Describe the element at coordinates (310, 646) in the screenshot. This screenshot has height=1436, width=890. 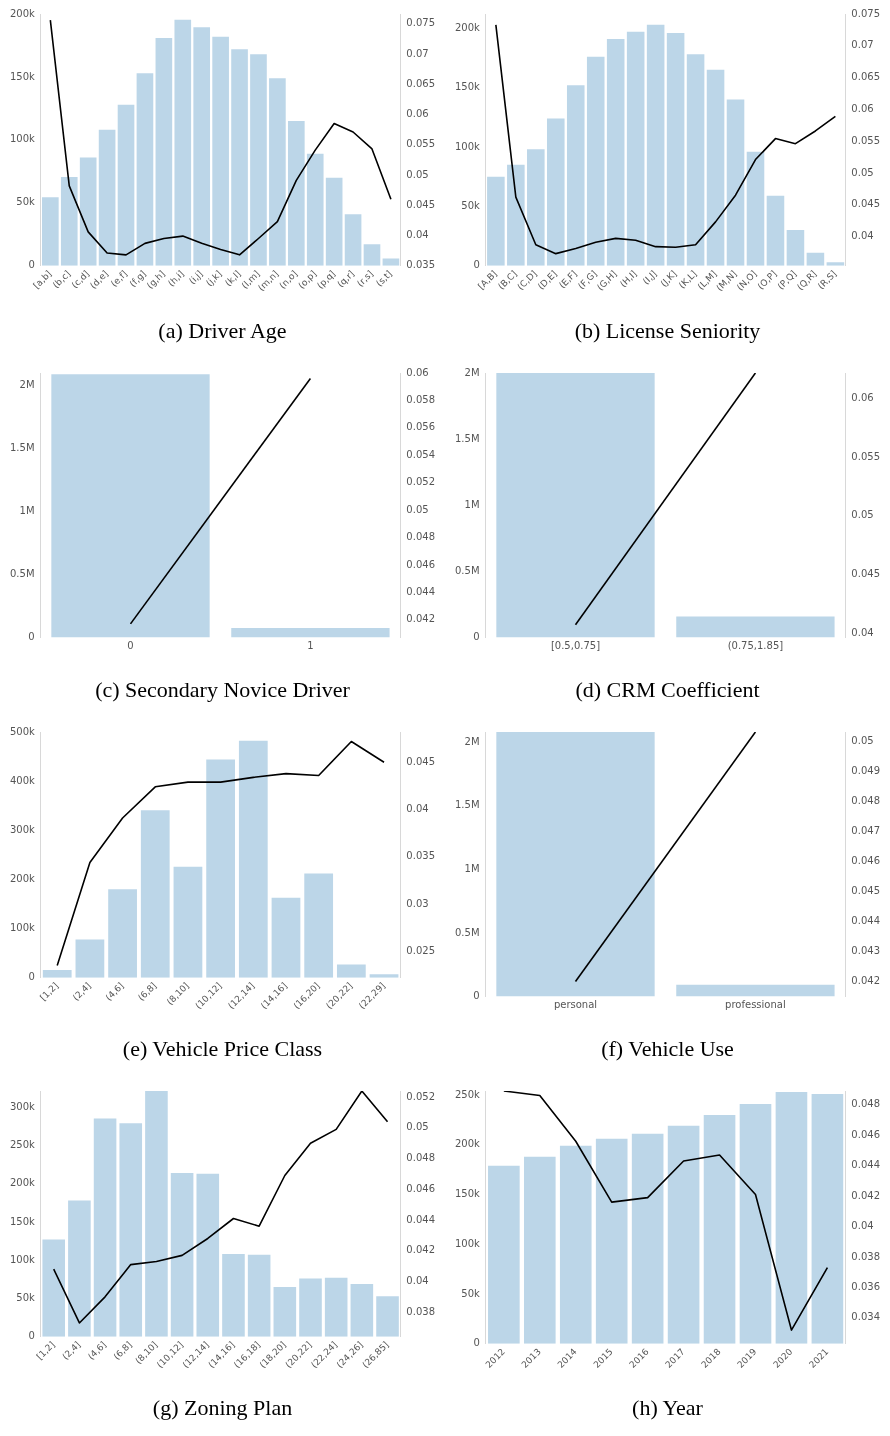
I see `x-tick-label: 1` at that location.